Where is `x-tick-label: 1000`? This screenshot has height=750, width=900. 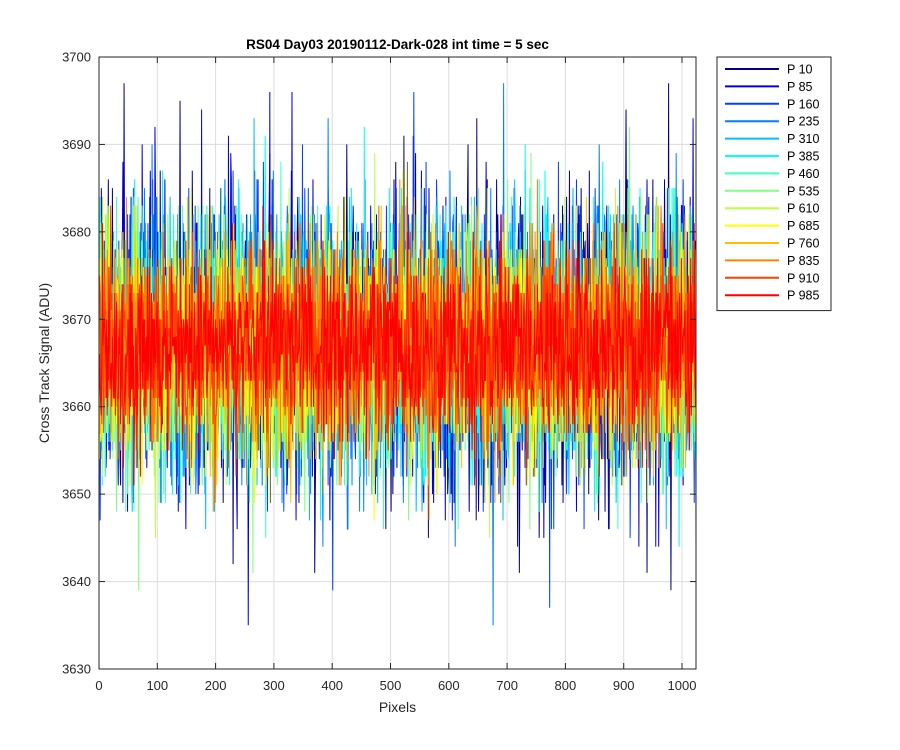
x-tick-label: 1000 is located at coordinates (682, 685).